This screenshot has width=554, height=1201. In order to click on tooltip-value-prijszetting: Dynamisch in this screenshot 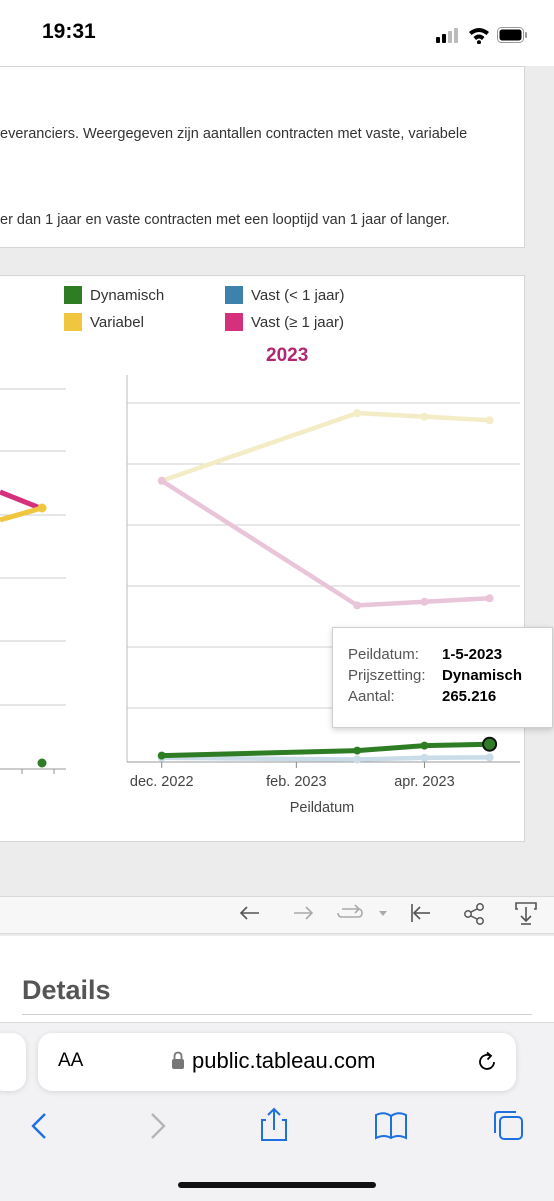, I will do `click(482, 675)`.